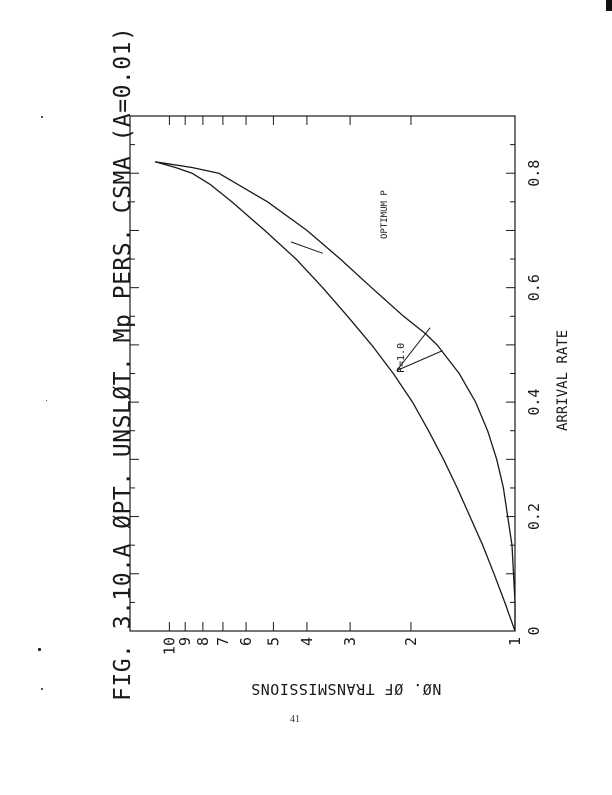 This screenshot has width=612, height=795. What do you see at coordinates (203, 641) in the screenshot?
I see `y-tick-label: 8` at bounding box center [203, 641].